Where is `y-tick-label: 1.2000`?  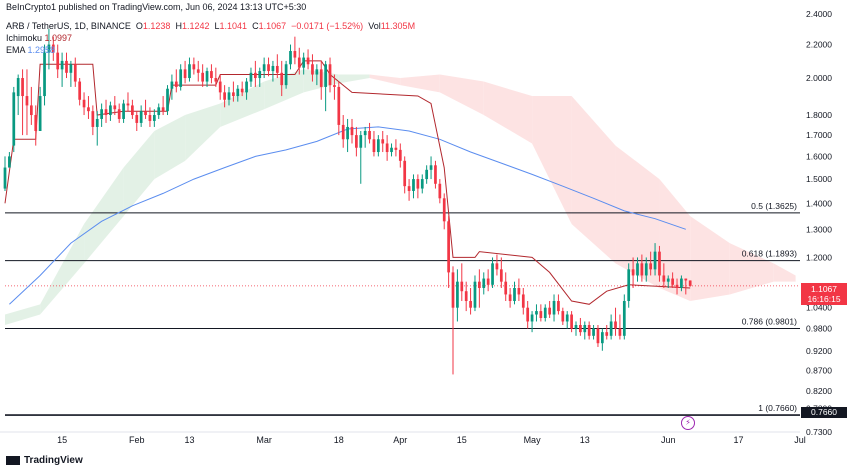
y-tick-label: 1.2000 is located at coordinates (819, 257).